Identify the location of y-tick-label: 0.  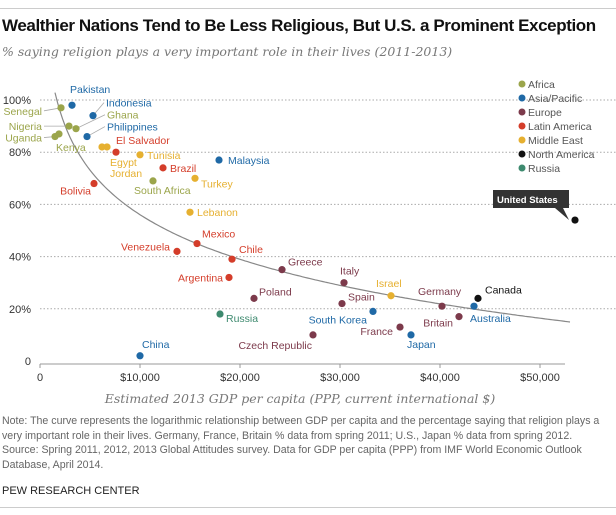
(28, 362).